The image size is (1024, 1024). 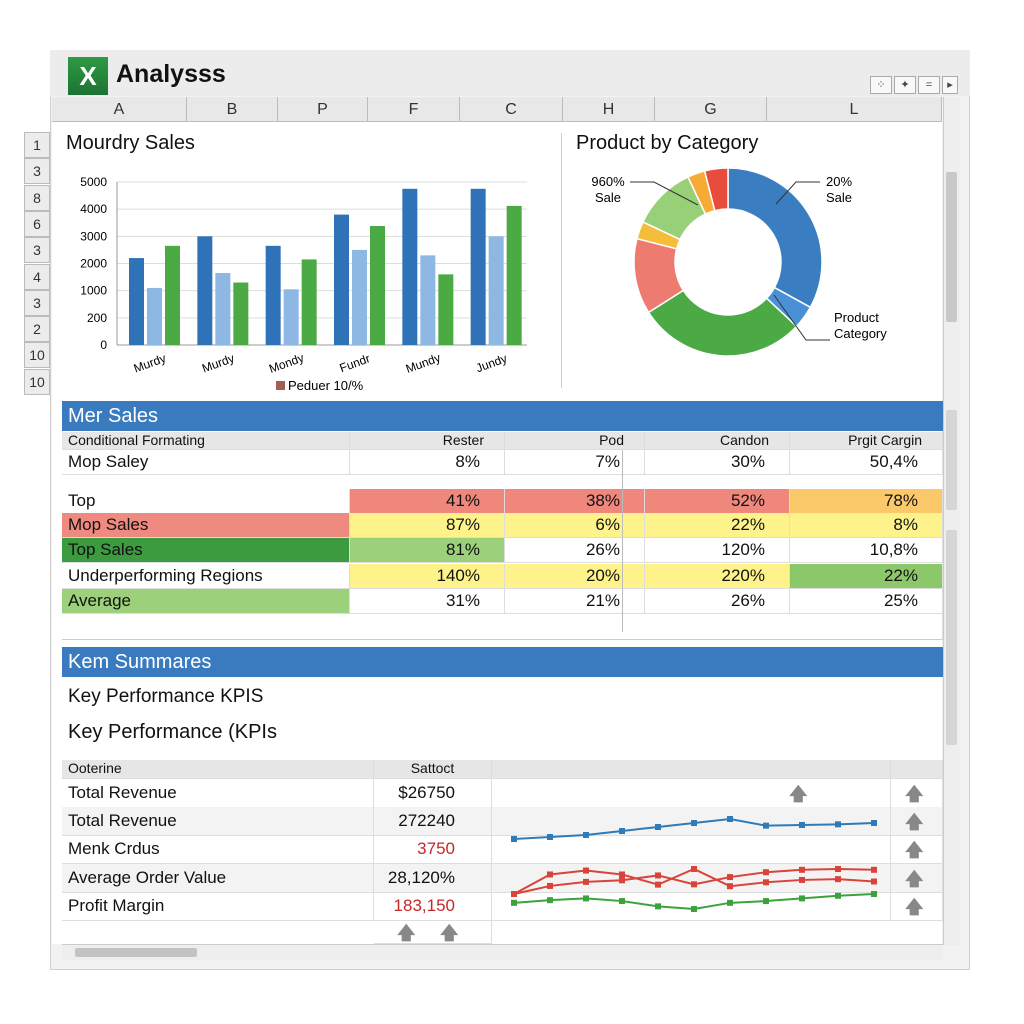 What do you see at coordinates (866, 462) in the screenshot?
I see `table-cell: 50,4%` at bounding box center [866, 462].